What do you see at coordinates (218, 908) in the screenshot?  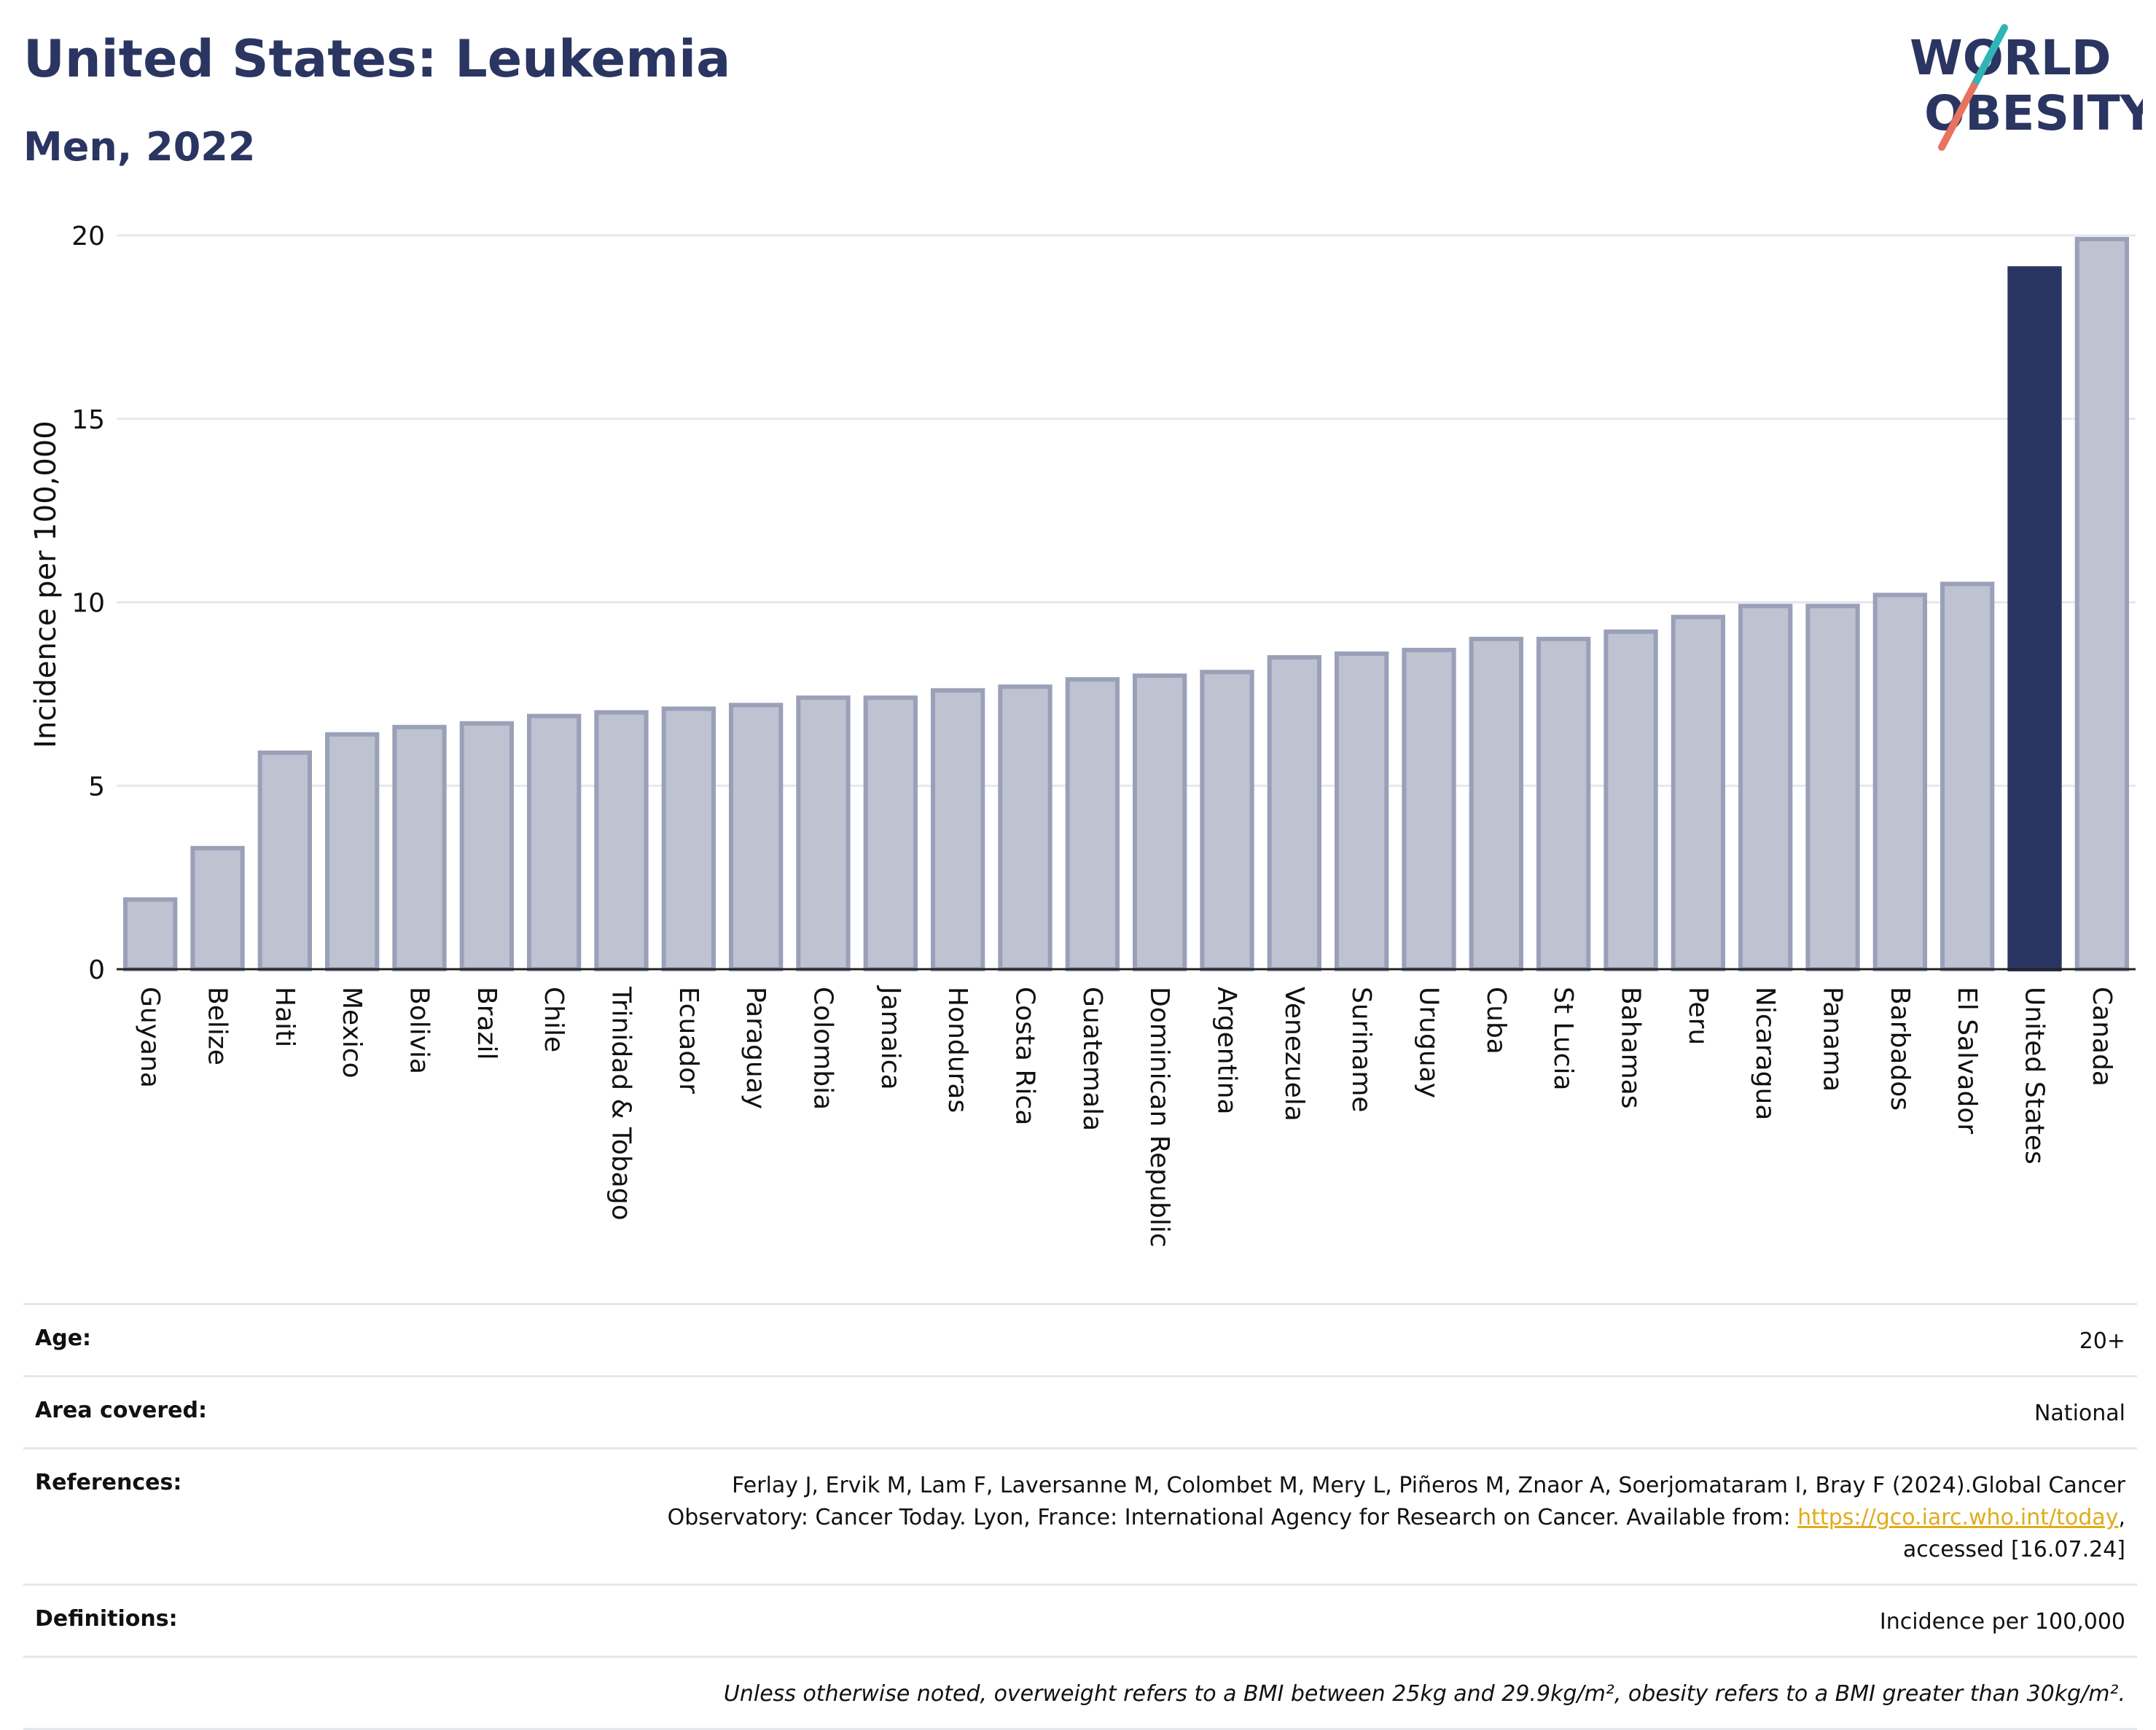 I see `bar-belize` at bounding box center [218, 908].